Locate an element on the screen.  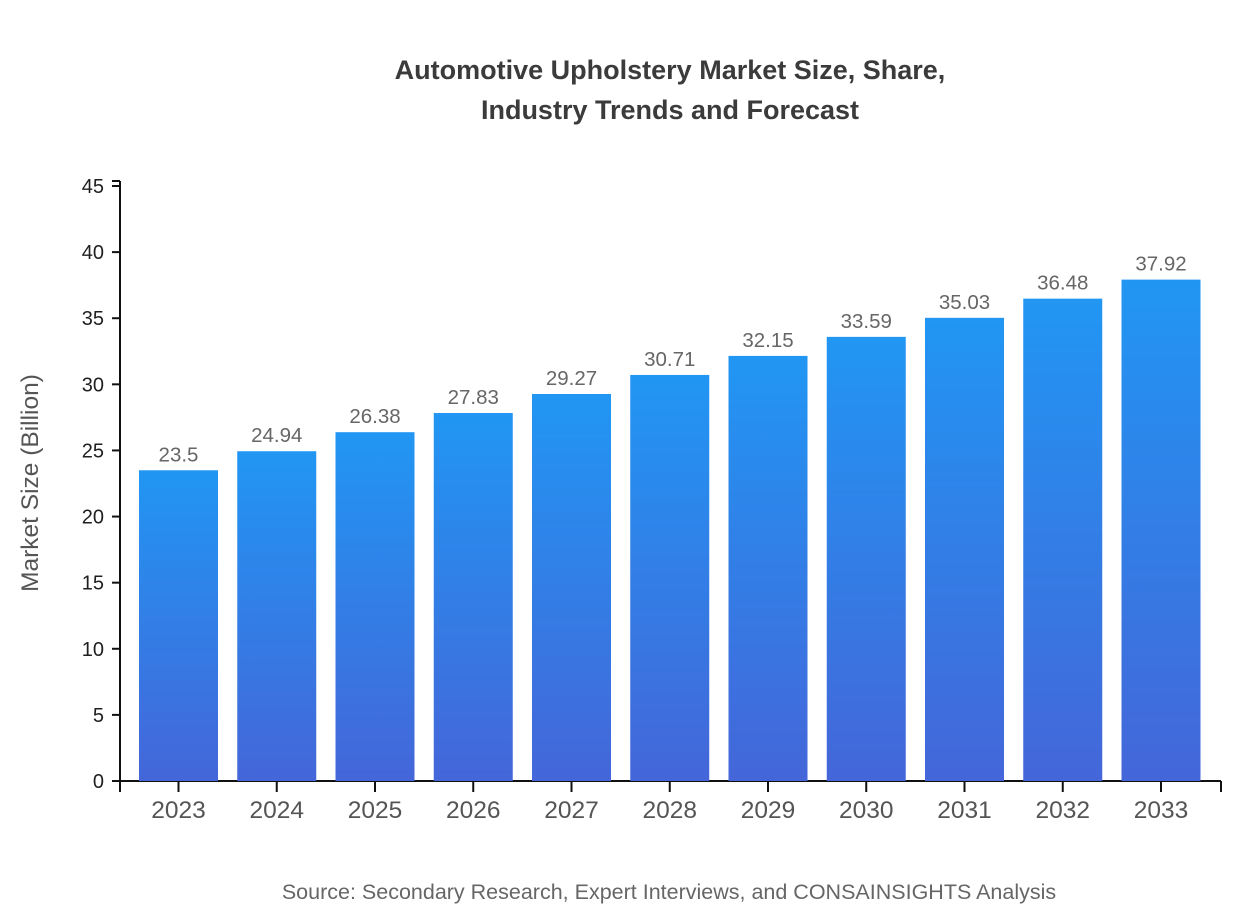
bar-2027 is located at coordinates (571, 587).